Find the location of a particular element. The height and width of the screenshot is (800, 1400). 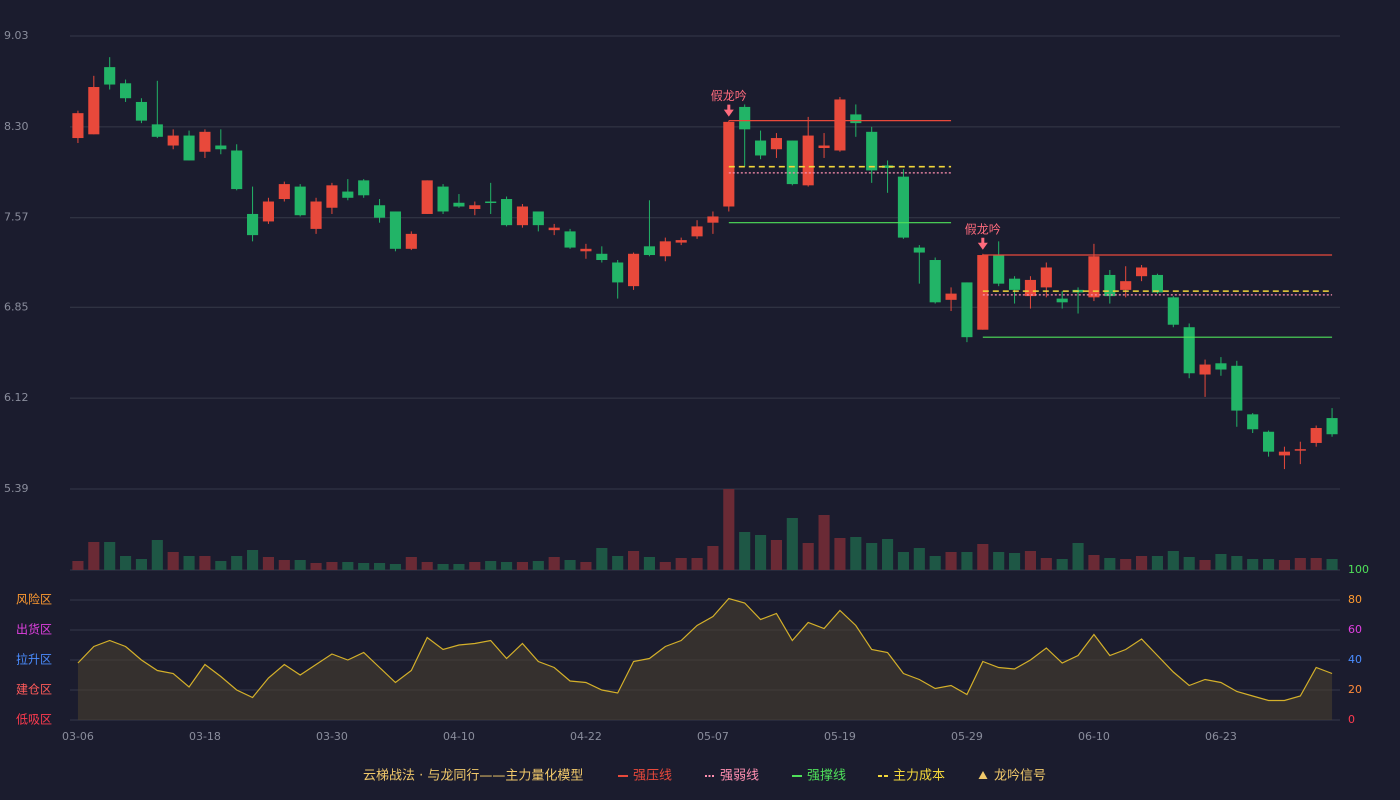

signal-arrow is located at coordinates (982, 243).